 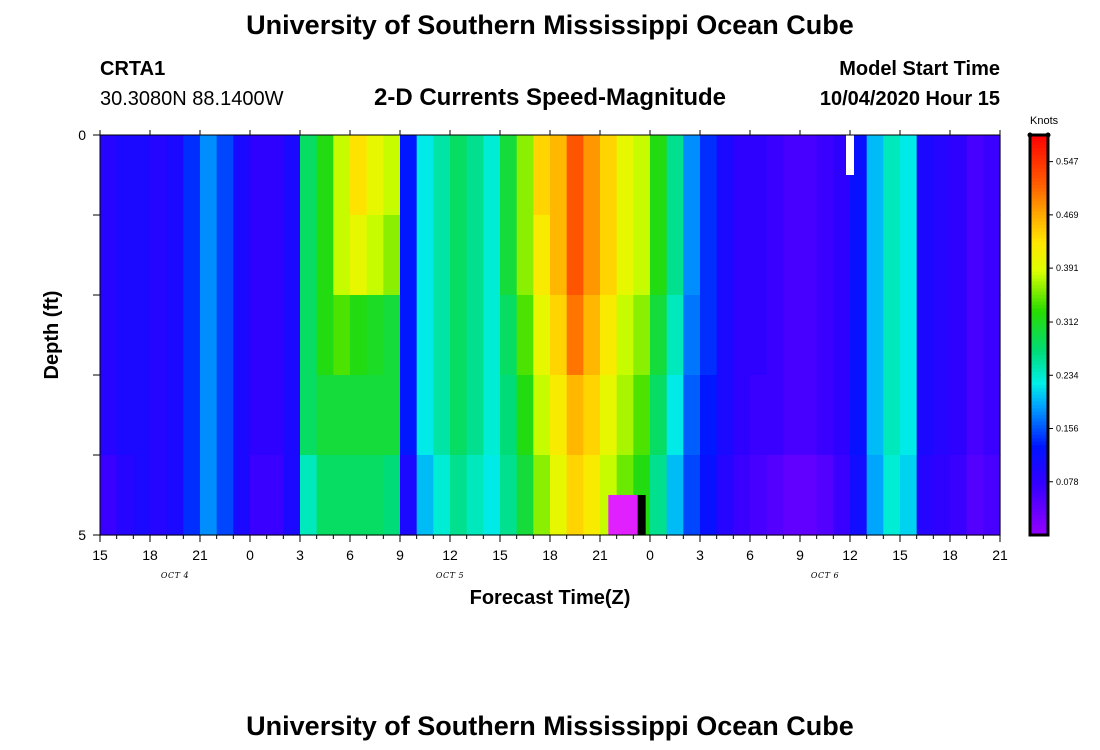 I want to click on time-marker-bar, so click(x=641, y=515).